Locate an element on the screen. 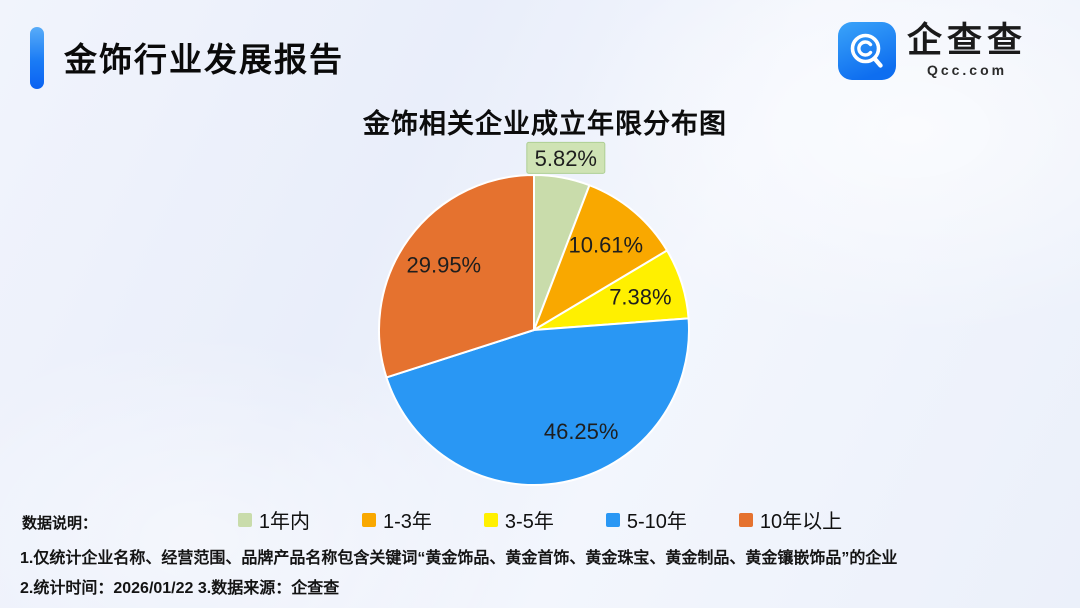 The image size is (1080, 608). title-accent-bar is located at coordinates (37, 58).